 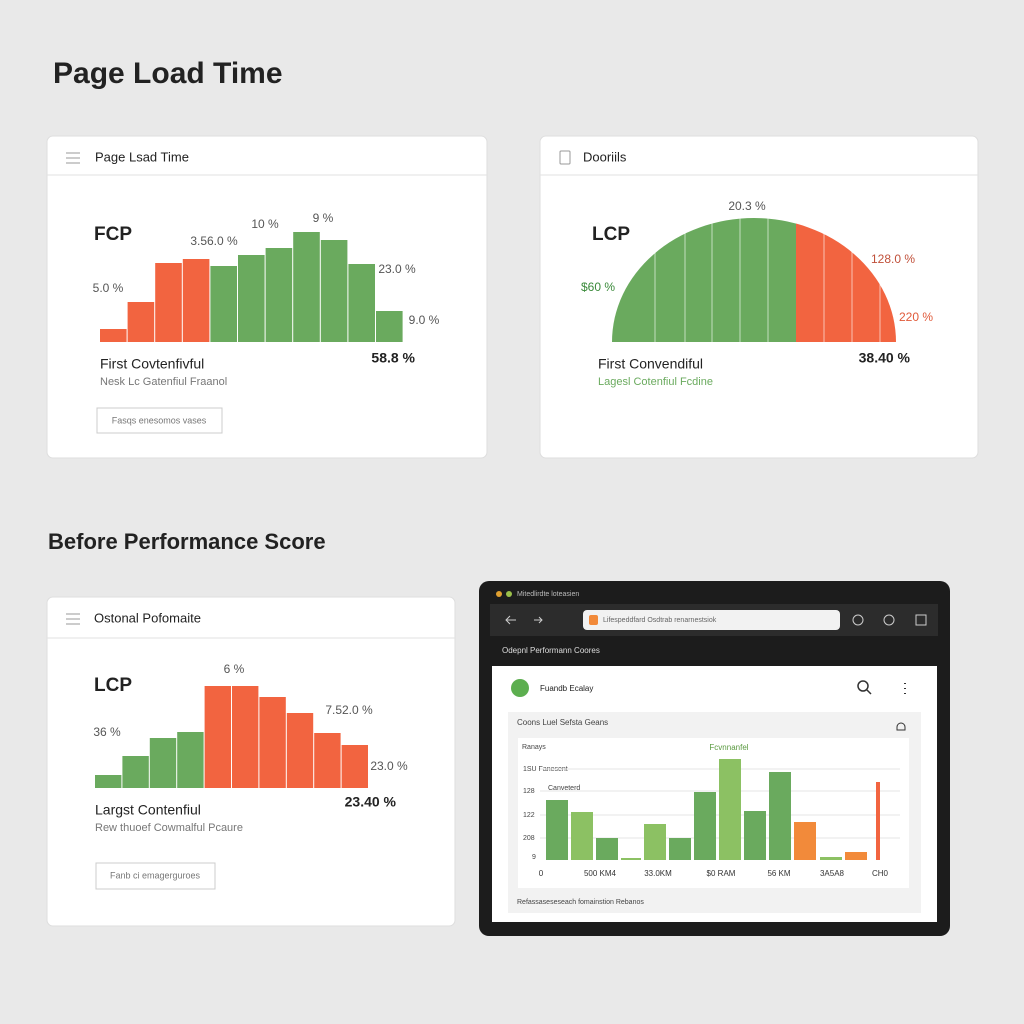 I want to click on annotation: $60 %, so click(x=598, y=287).